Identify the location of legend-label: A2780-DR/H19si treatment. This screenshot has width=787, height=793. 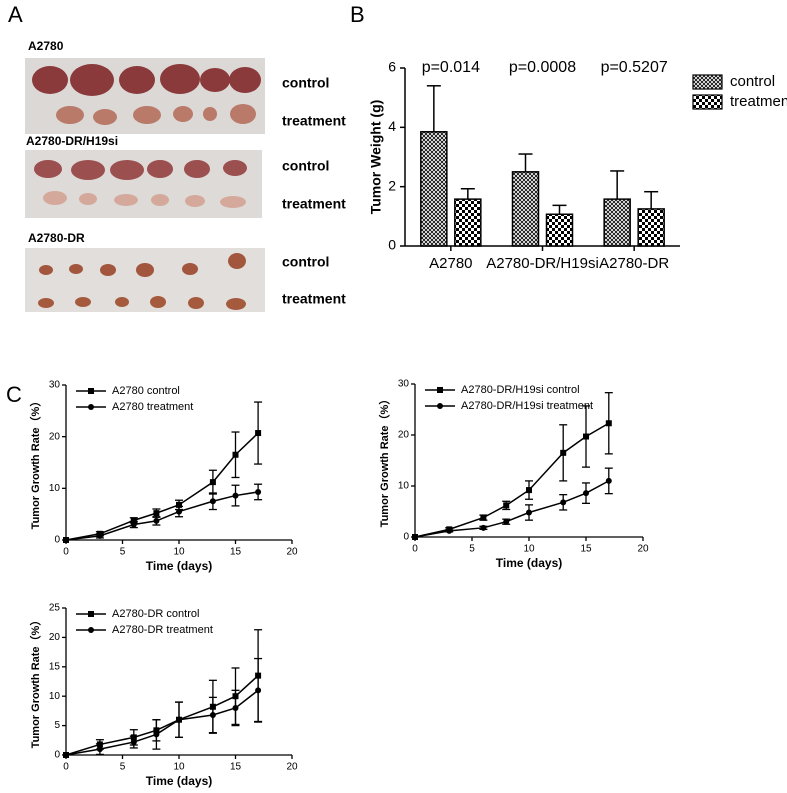
(527, 406).